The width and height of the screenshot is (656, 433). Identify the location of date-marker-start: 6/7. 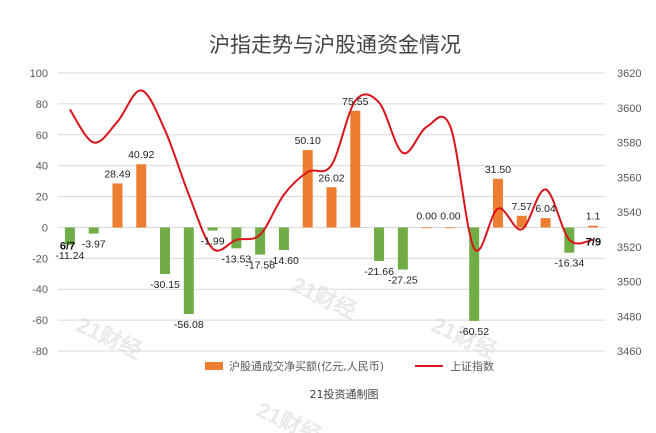
(67, 246).